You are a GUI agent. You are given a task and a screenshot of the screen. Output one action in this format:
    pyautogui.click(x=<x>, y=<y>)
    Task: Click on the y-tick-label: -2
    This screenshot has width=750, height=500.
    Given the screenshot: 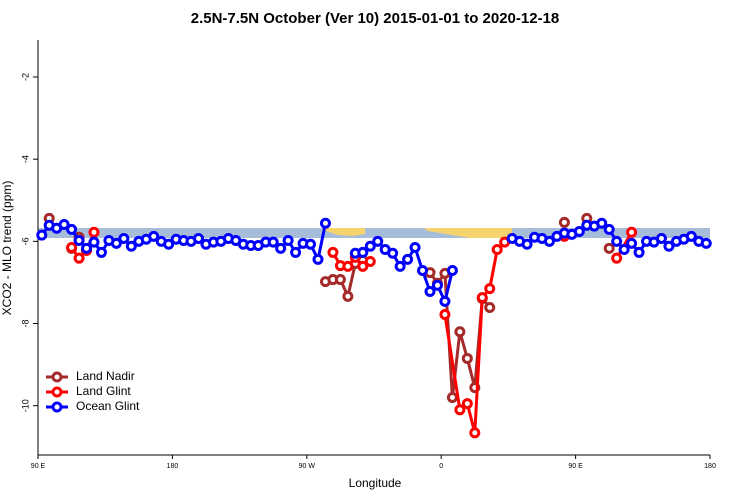 What is the action you would take?
    pyautogui.click(x=25, y=77)
    